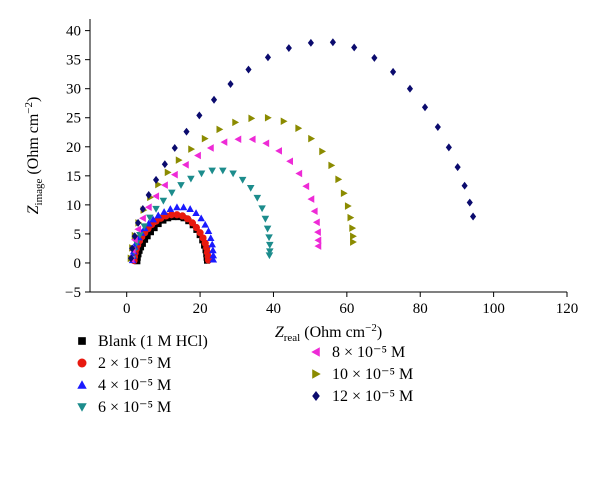 The width and height of the screenshot is (600, 483). What do you see at coordinates (567, 309) in the screenshot?
I see `x-tick-label: 120` at bounding box center [567, 309].